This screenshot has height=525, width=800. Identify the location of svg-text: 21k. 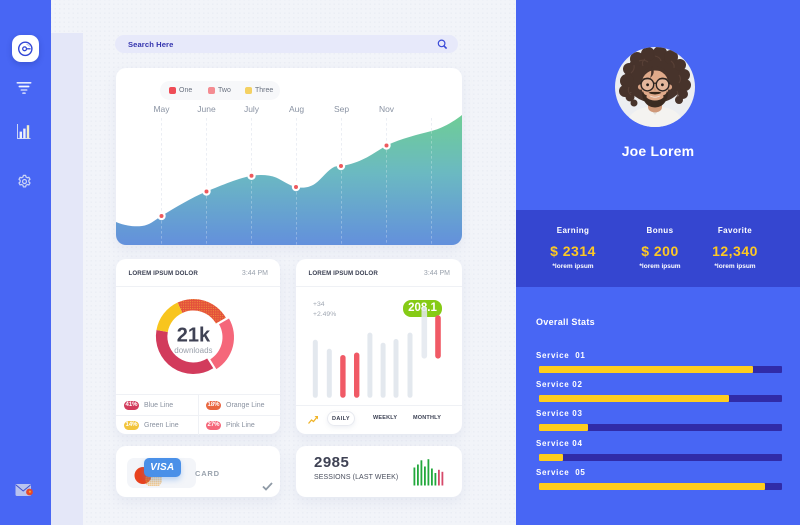
(194, 336).